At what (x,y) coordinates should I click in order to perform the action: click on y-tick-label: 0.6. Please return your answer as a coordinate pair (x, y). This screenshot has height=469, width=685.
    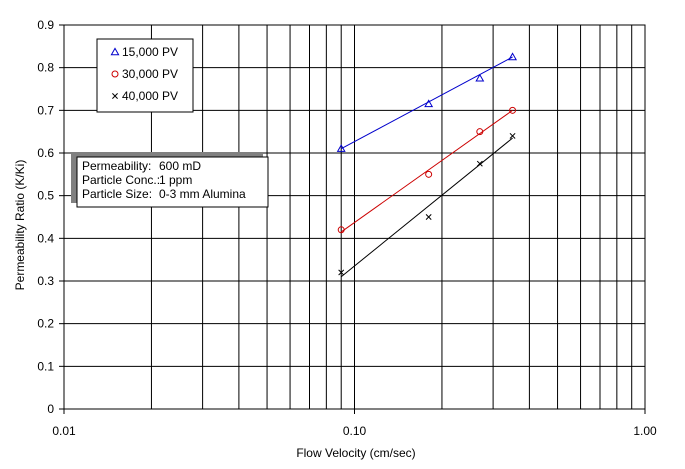
    Looking at the image, I should click on (45, 153).